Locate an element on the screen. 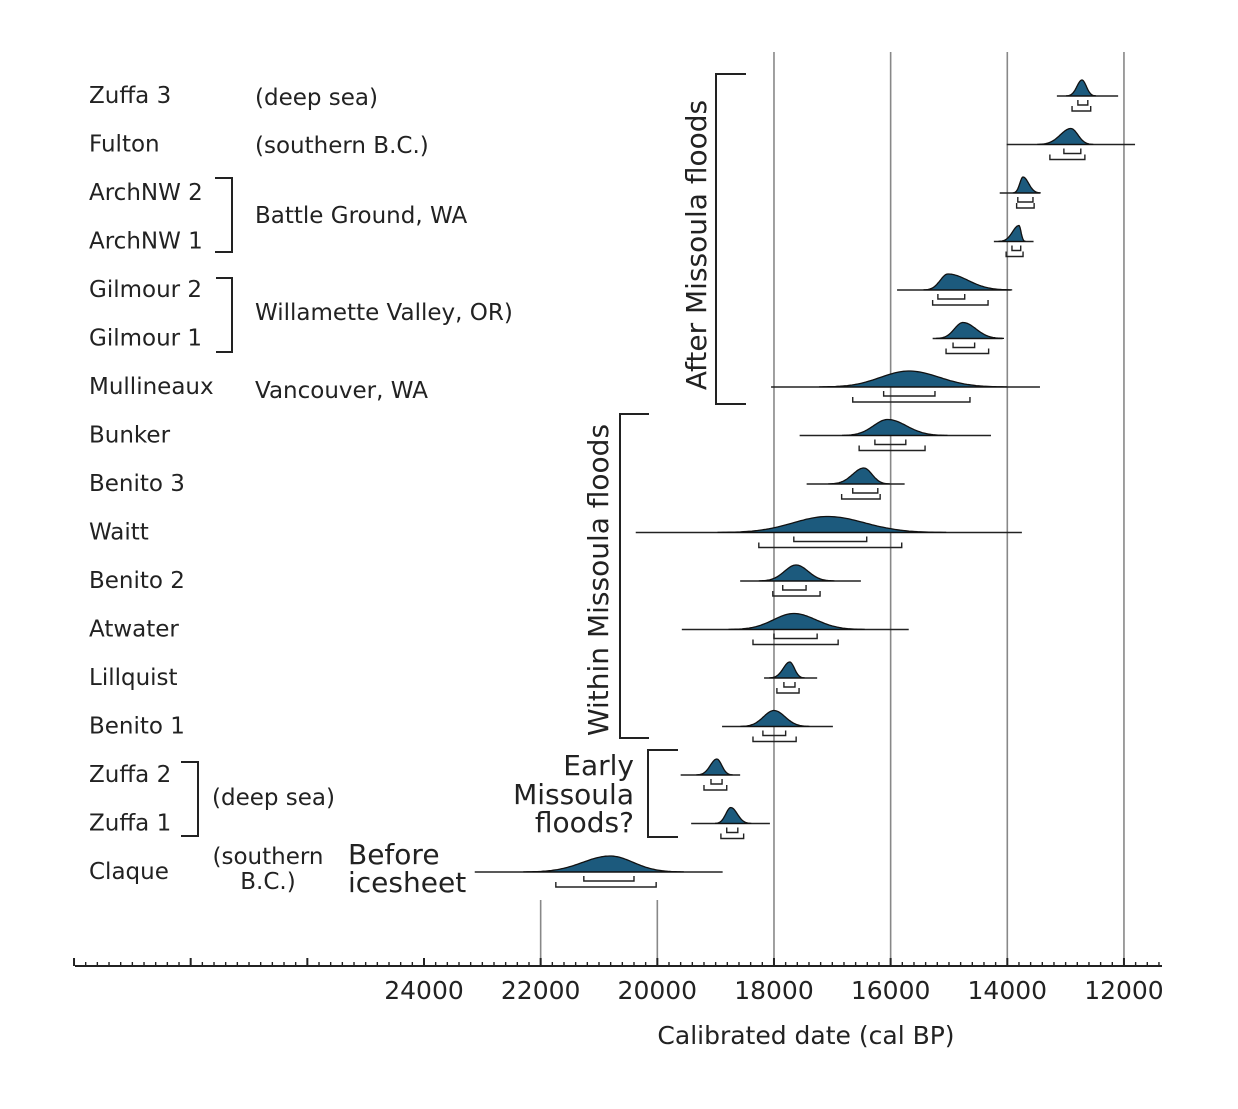 The width and height of the screenshot is (1238, 1109). tick-label: 24000 is located at coordinates (424, 990).